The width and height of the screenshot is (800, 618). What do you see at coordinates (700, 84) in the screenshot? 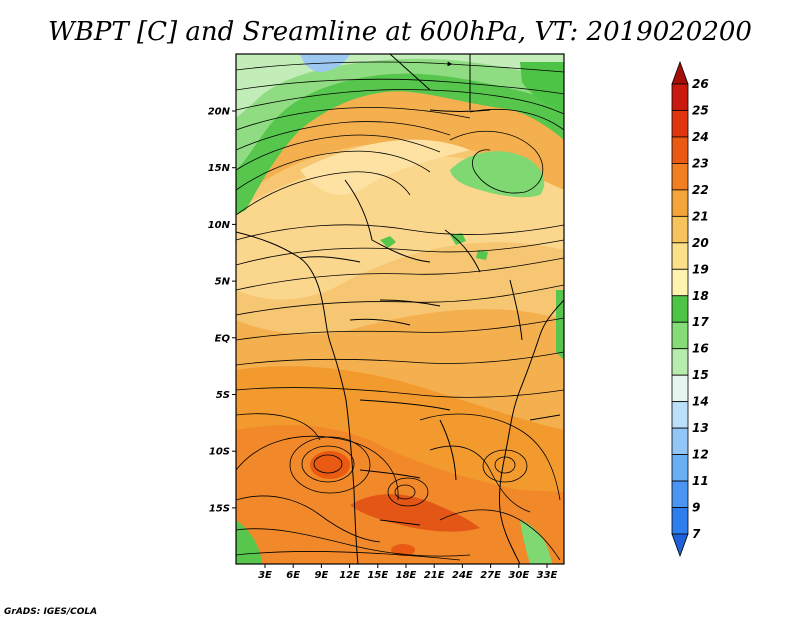
I see `colorbar-level-label: 26` at bounding box center [700, 84].